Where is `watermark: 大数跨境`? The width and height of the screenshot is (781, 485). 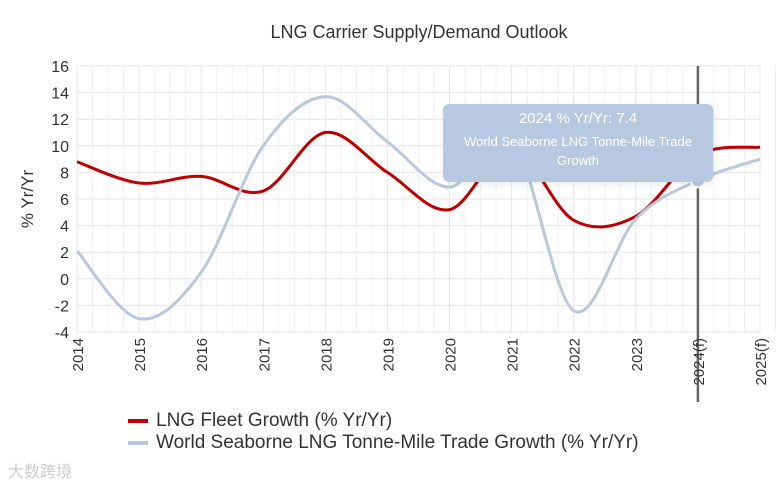
watermark: 大数跨境 is located at coordinates (40, 472).